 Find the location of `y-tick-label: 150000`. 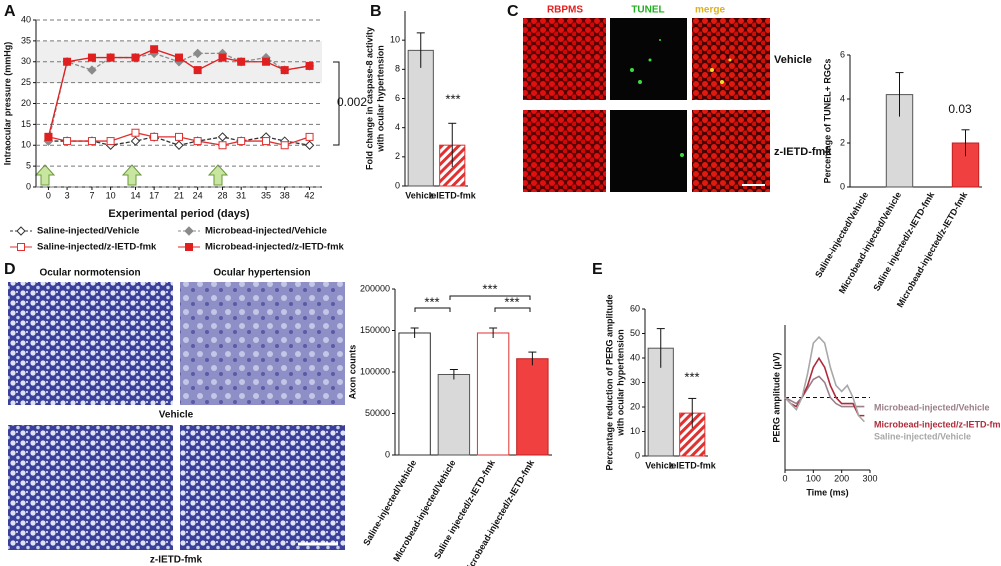

y-tick-label: 150000 is located at coordinates (375, 330).